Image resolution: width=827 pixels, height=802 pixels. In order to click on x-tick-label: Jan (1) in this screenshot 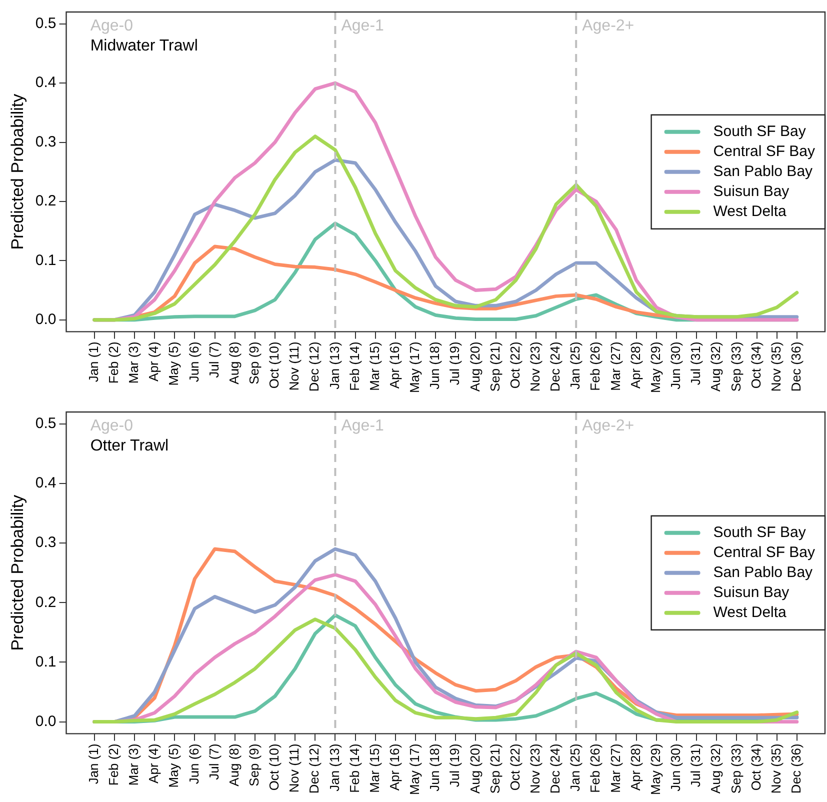, I will do `click(93, 362)`.